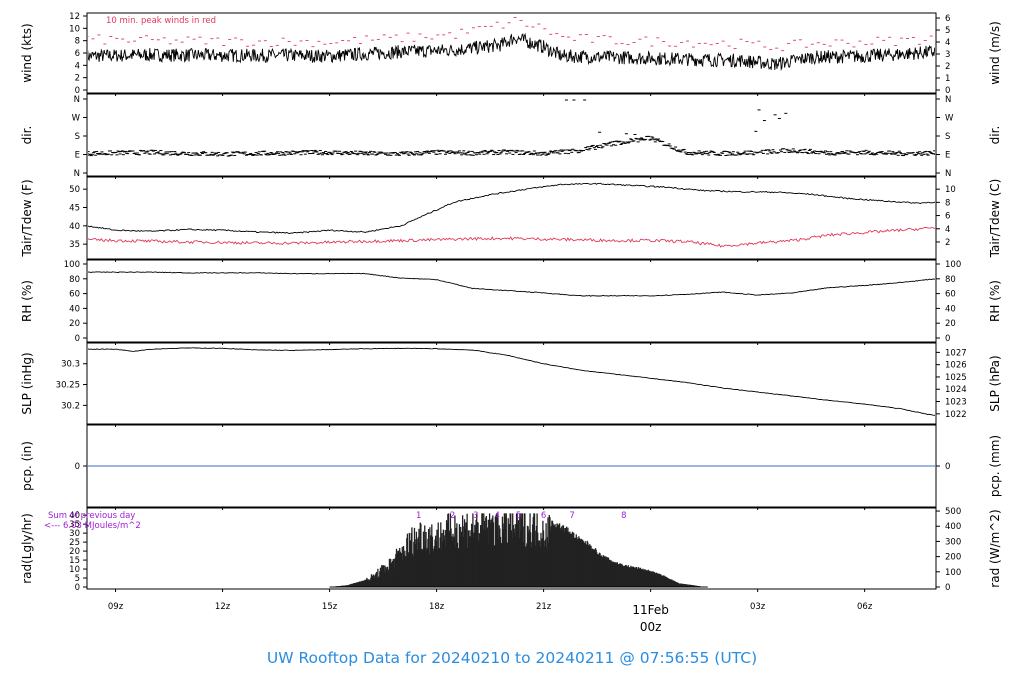 The image size is (1024, 700). I want to click on hour-marker: 2, so click(452, 516).